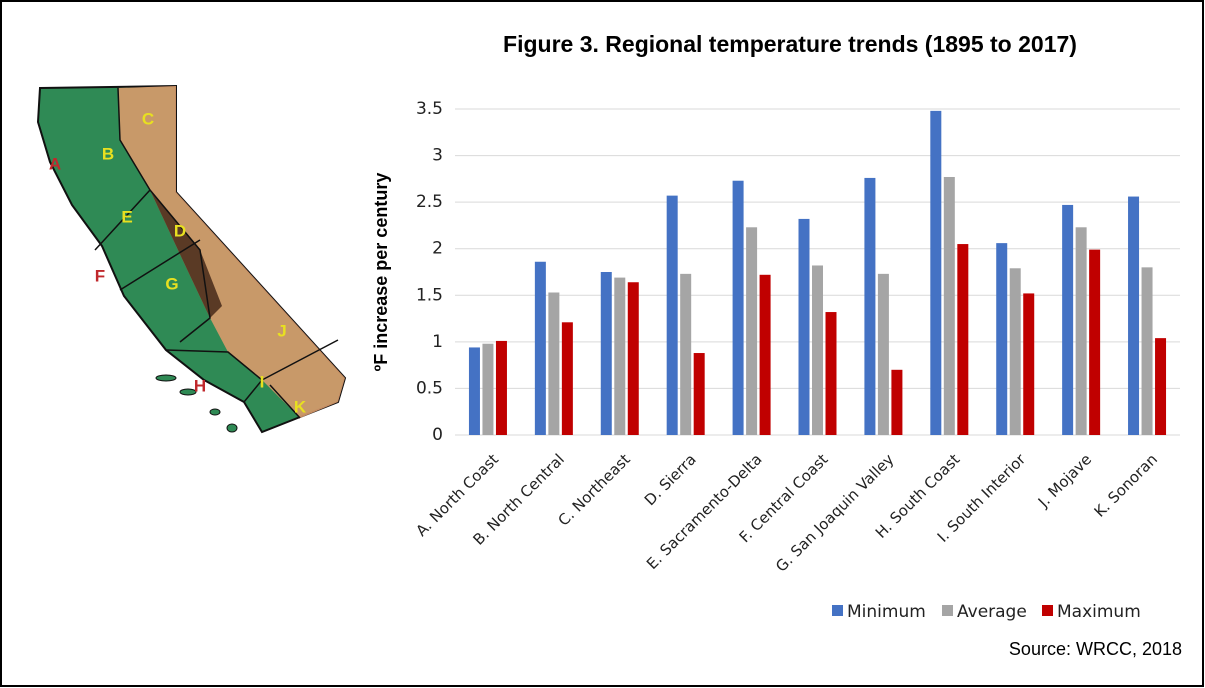  What do you see at coordinates (55, 163) in the screenshot?
I see `map-label: A` at bounding box center [55, 163].